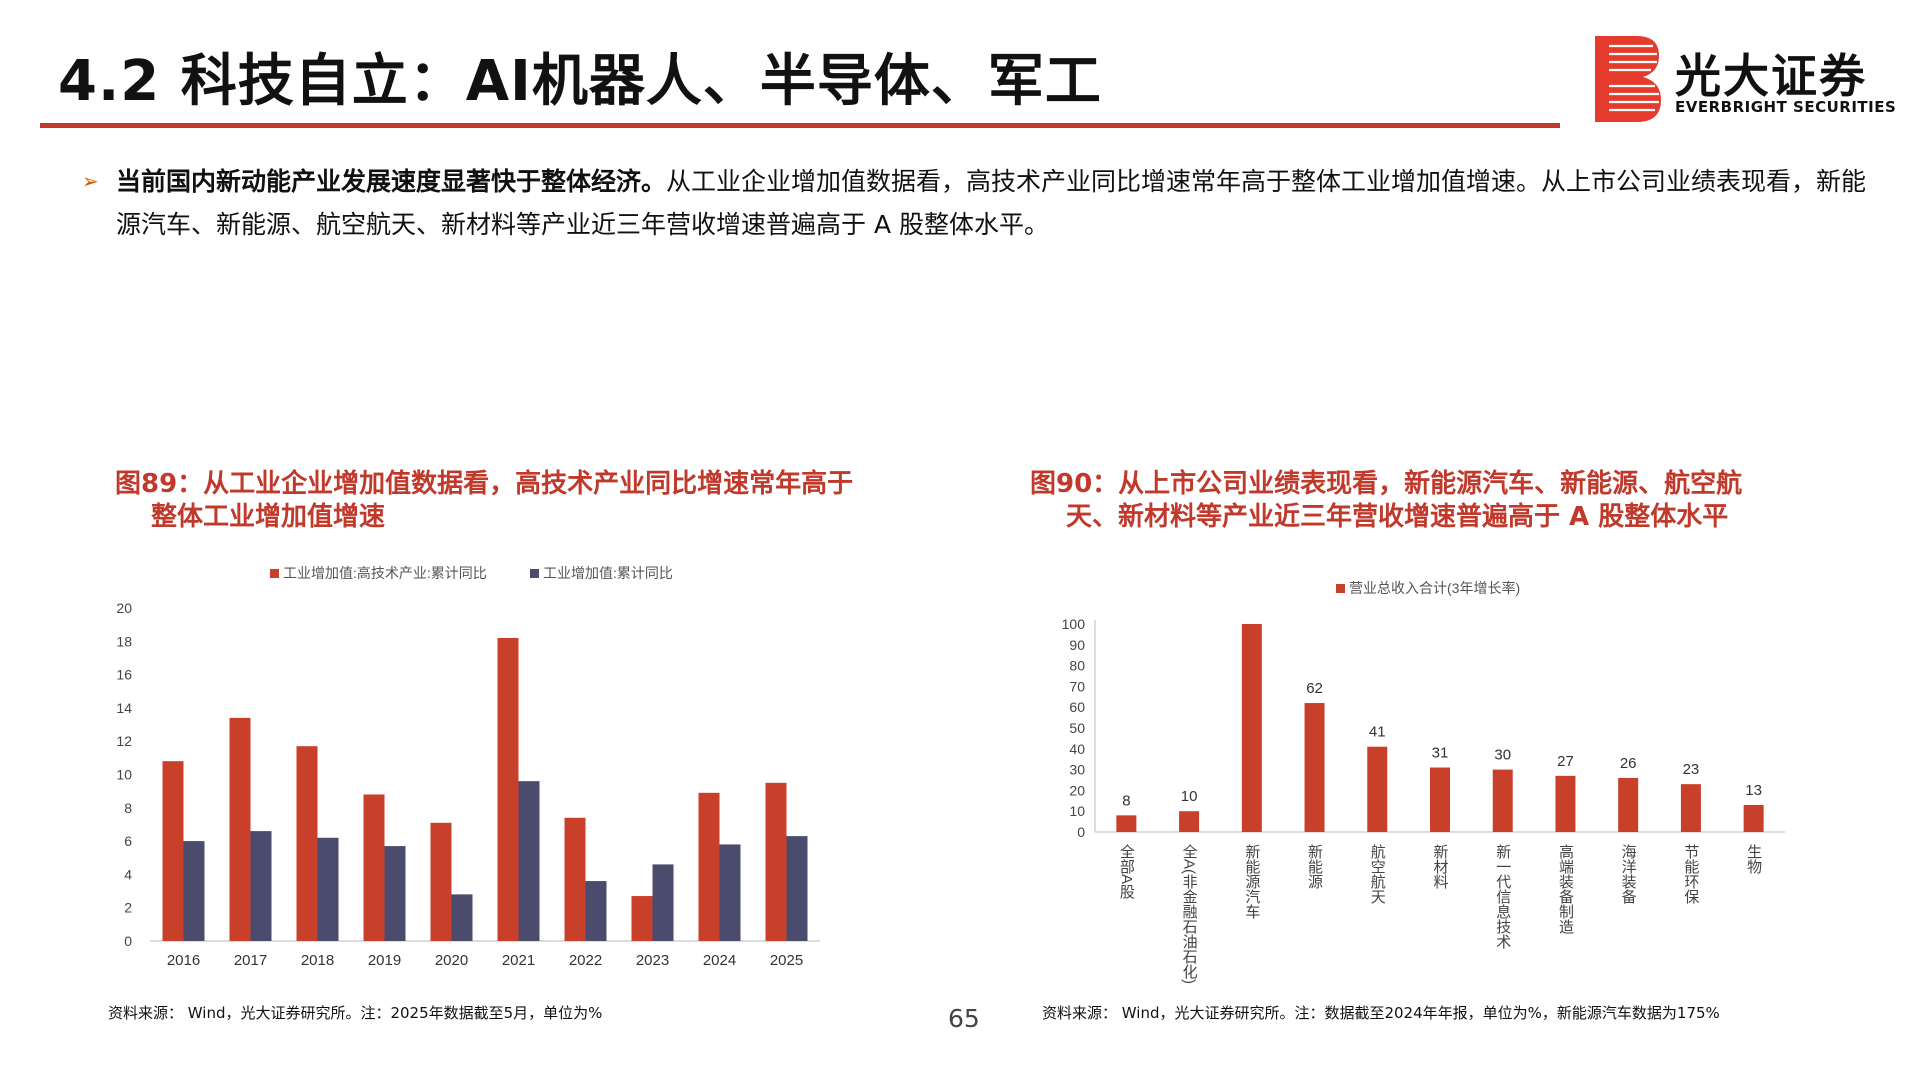 The width and height of the screenshot is (1920, 1080). Describe the element at coordinates (800, 125) in the screenshot. I see `title-divider` at that location.